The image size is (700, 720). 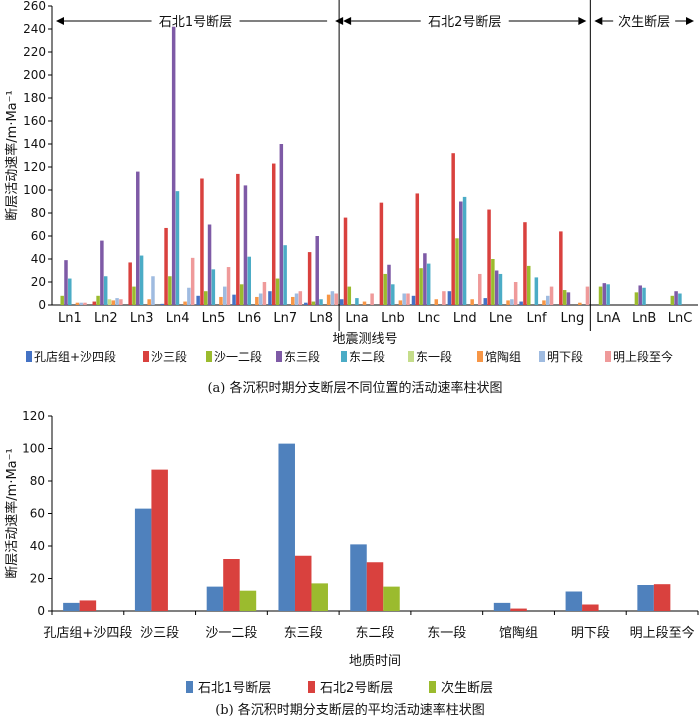 I want to click on x-tick-label: Ln5, so click(x=214, y=318).